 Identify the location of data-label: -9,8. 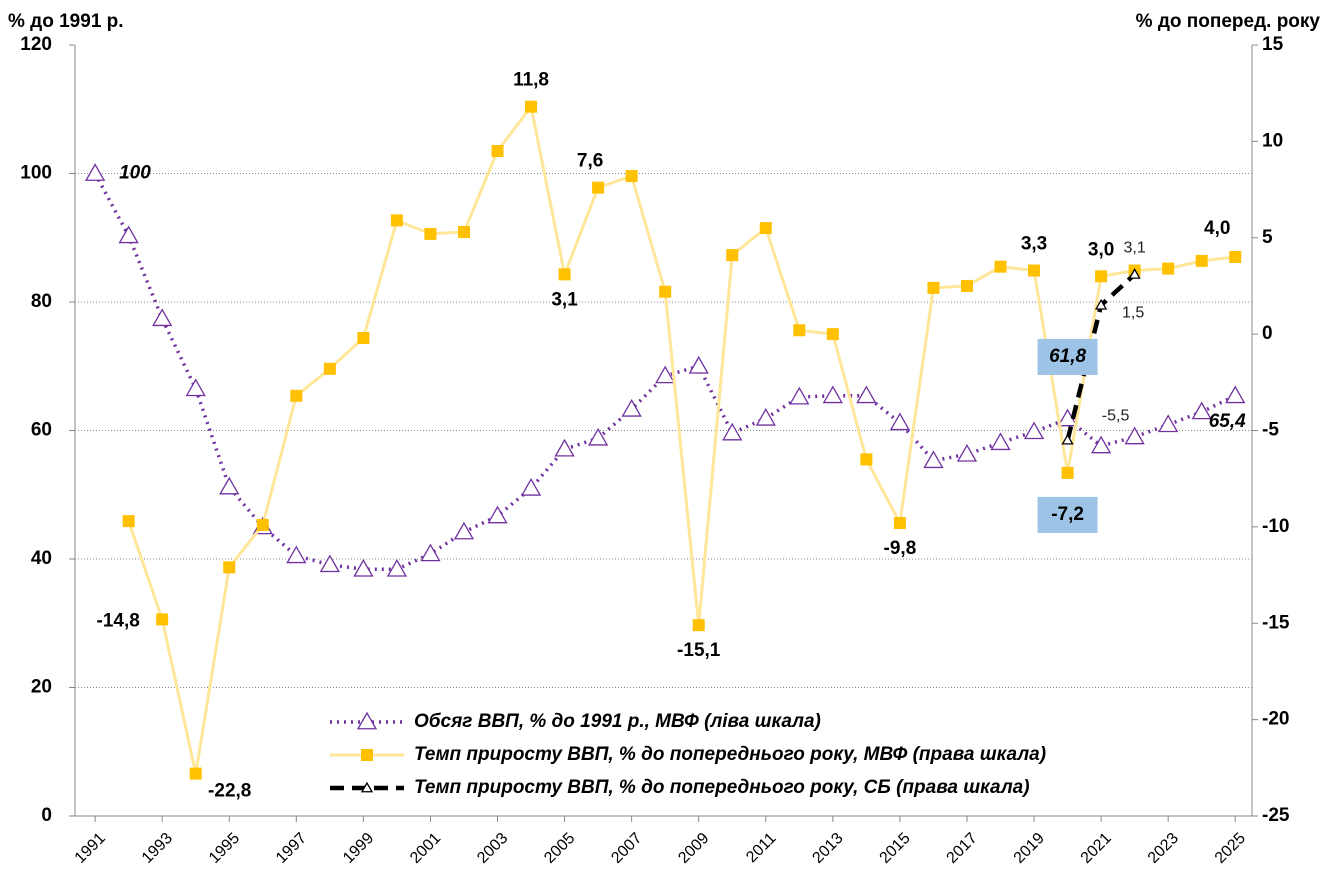
(900, 548).